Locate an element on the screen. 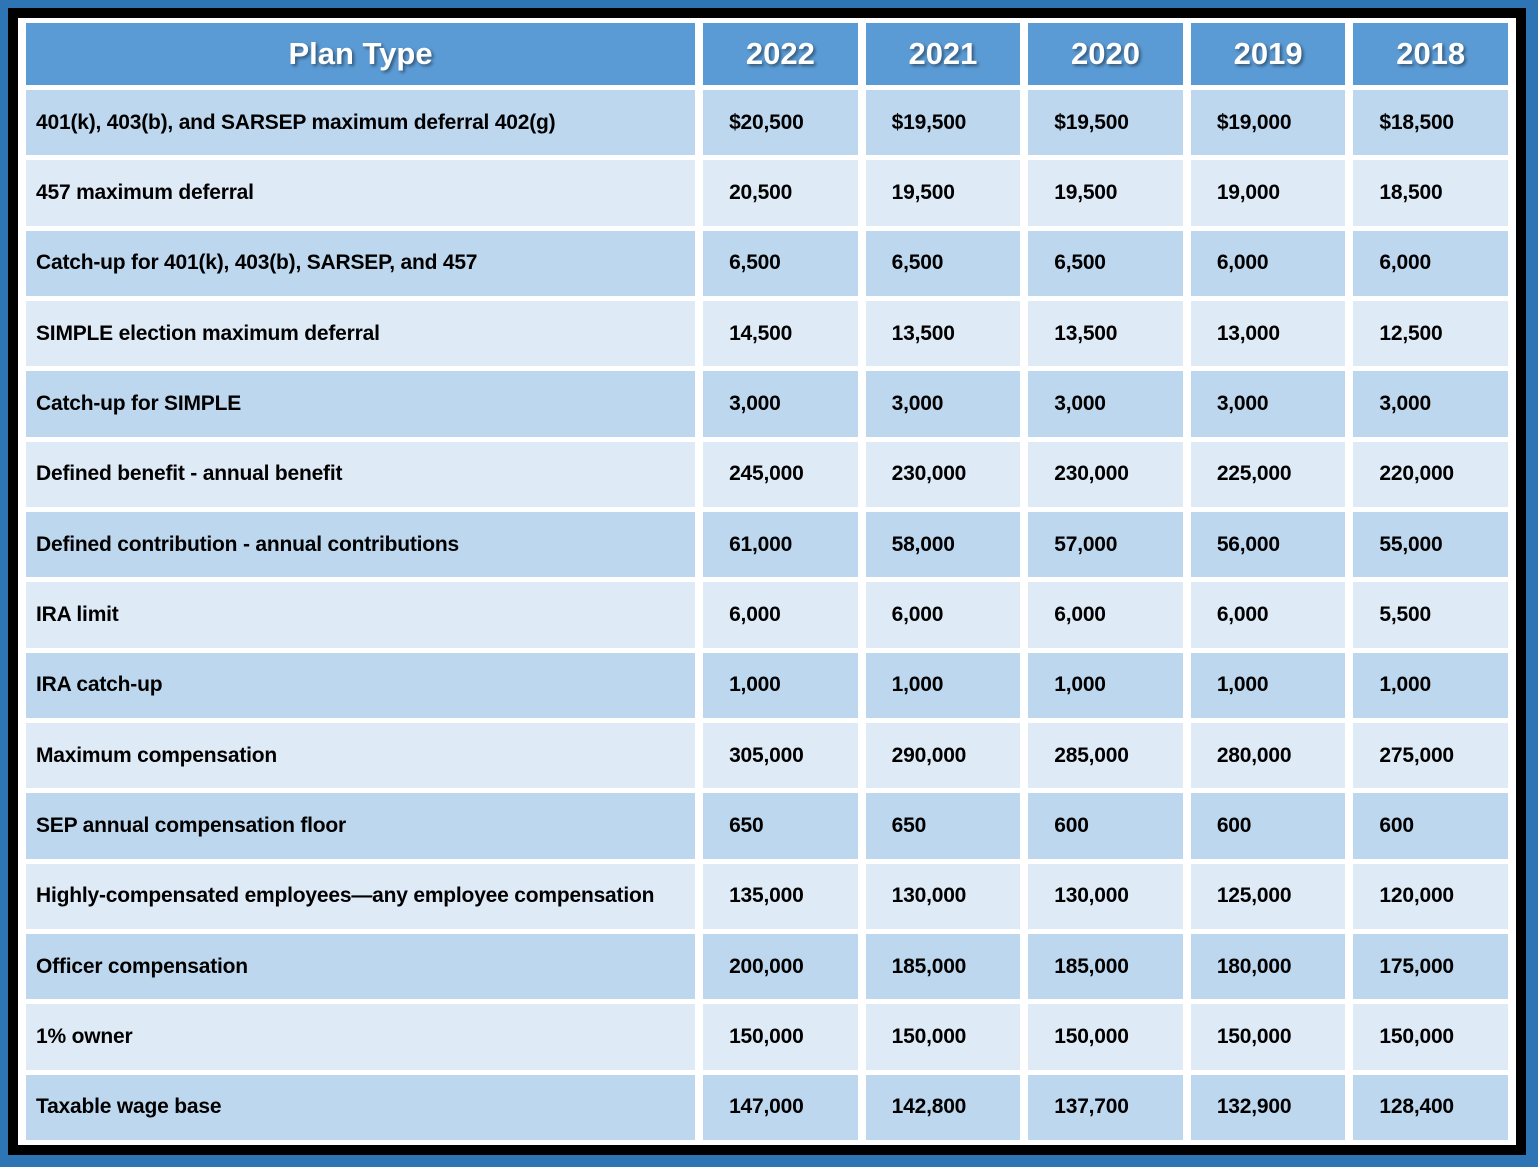 The height and width of the screenshot is (1167, 1538). value-cell: 125,000 is located at coordinates (1268, 896).